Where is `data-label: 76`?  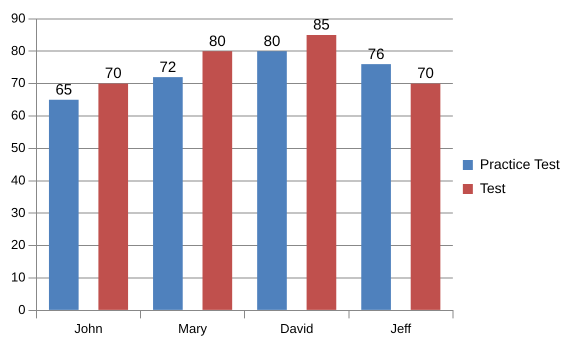
data-label: 76 is located at coordinates (376, 54).